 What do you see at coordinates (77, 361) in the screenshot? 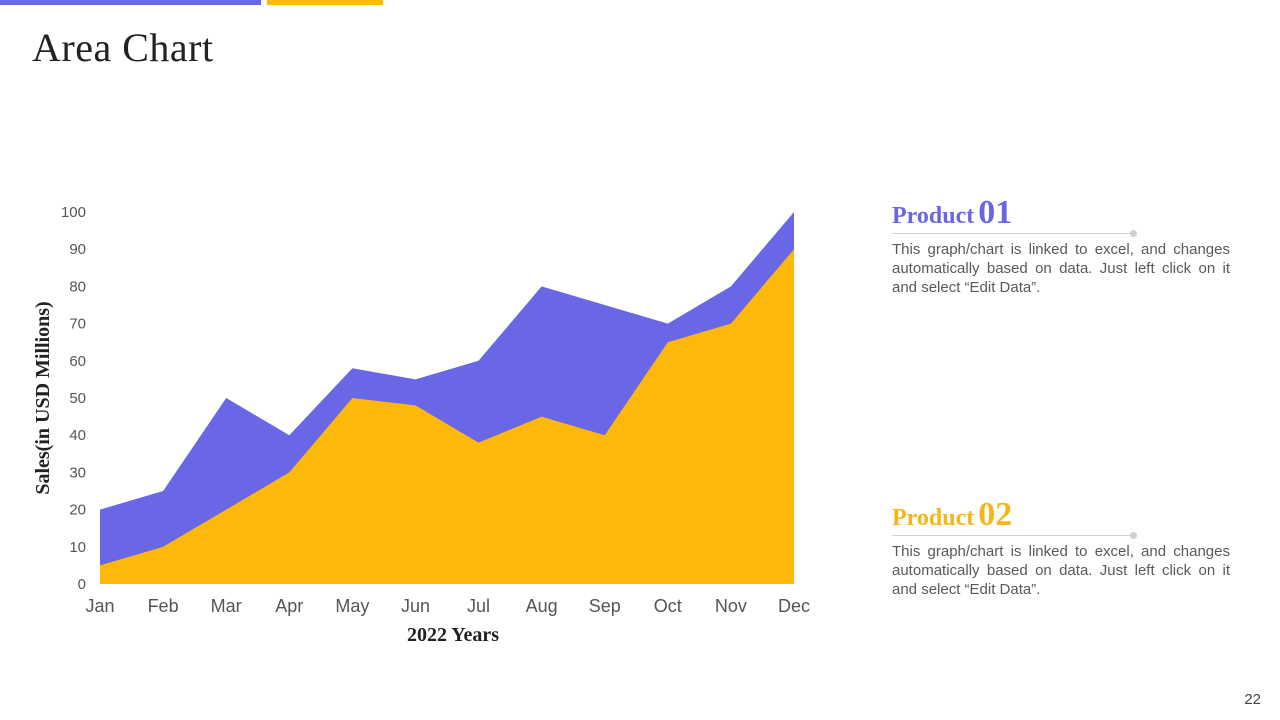
I see `y-tick-label: 60` at bounding box center [77, 361].